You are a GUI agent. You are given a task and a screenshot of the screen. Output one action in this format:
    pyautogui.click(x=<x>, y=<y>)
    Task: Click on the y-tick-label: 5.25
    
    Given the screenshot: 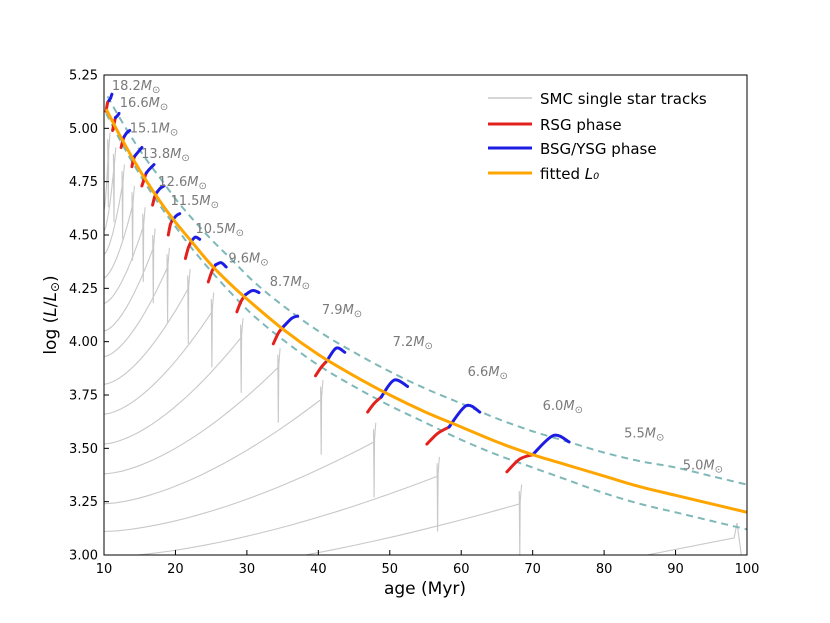 What is the action you would take?
    pyautogui.click(x=83, y=76)
    